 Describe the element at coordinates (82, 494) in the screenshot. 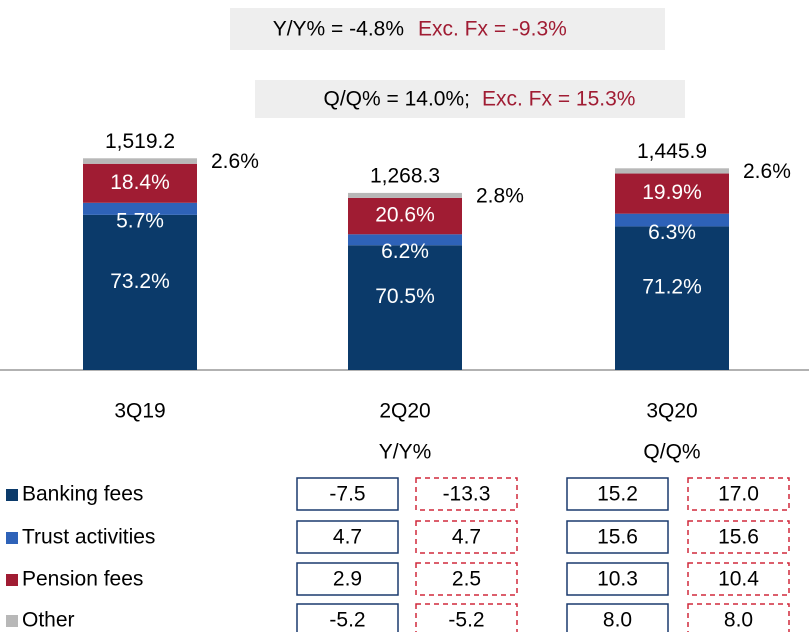

I see `legend-label: Banking fees` at that location.